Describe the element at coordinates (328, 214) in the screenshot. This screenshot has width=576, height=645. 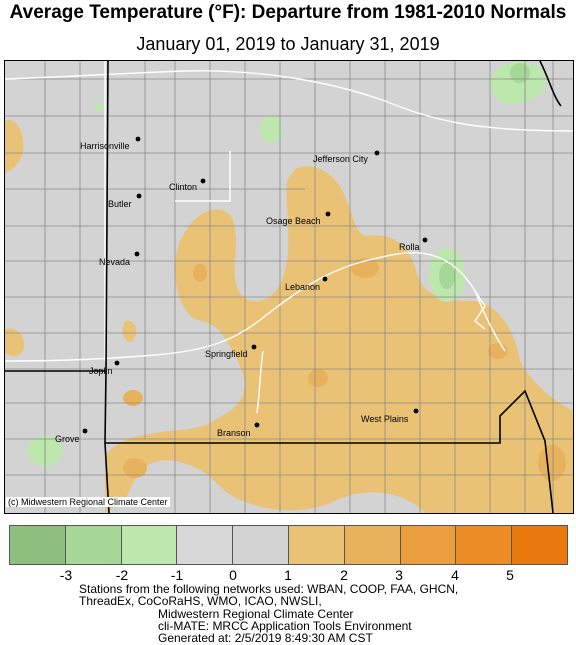
I see `city-dot-osage-beach` at that location.